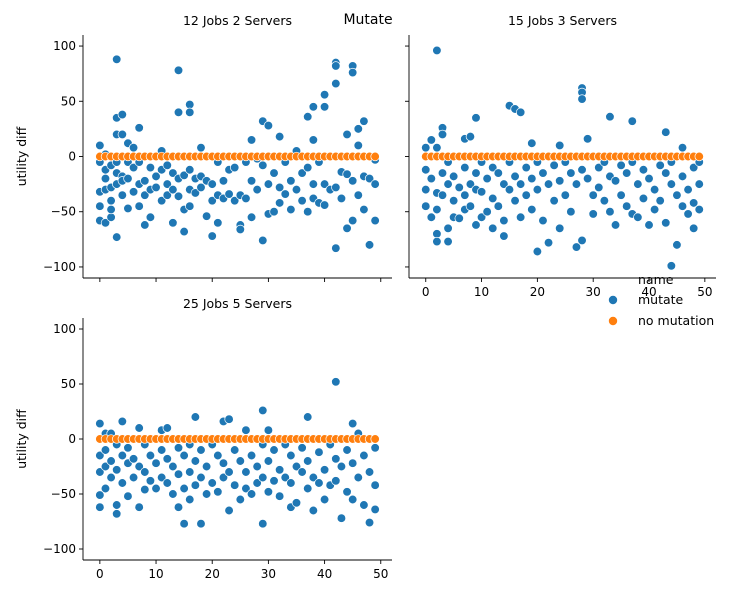 This screenshot has height=604, width=734. Describe the element at coordinates (59, 267) in the screenshot. I see `y-tick-label: −100` at that location.